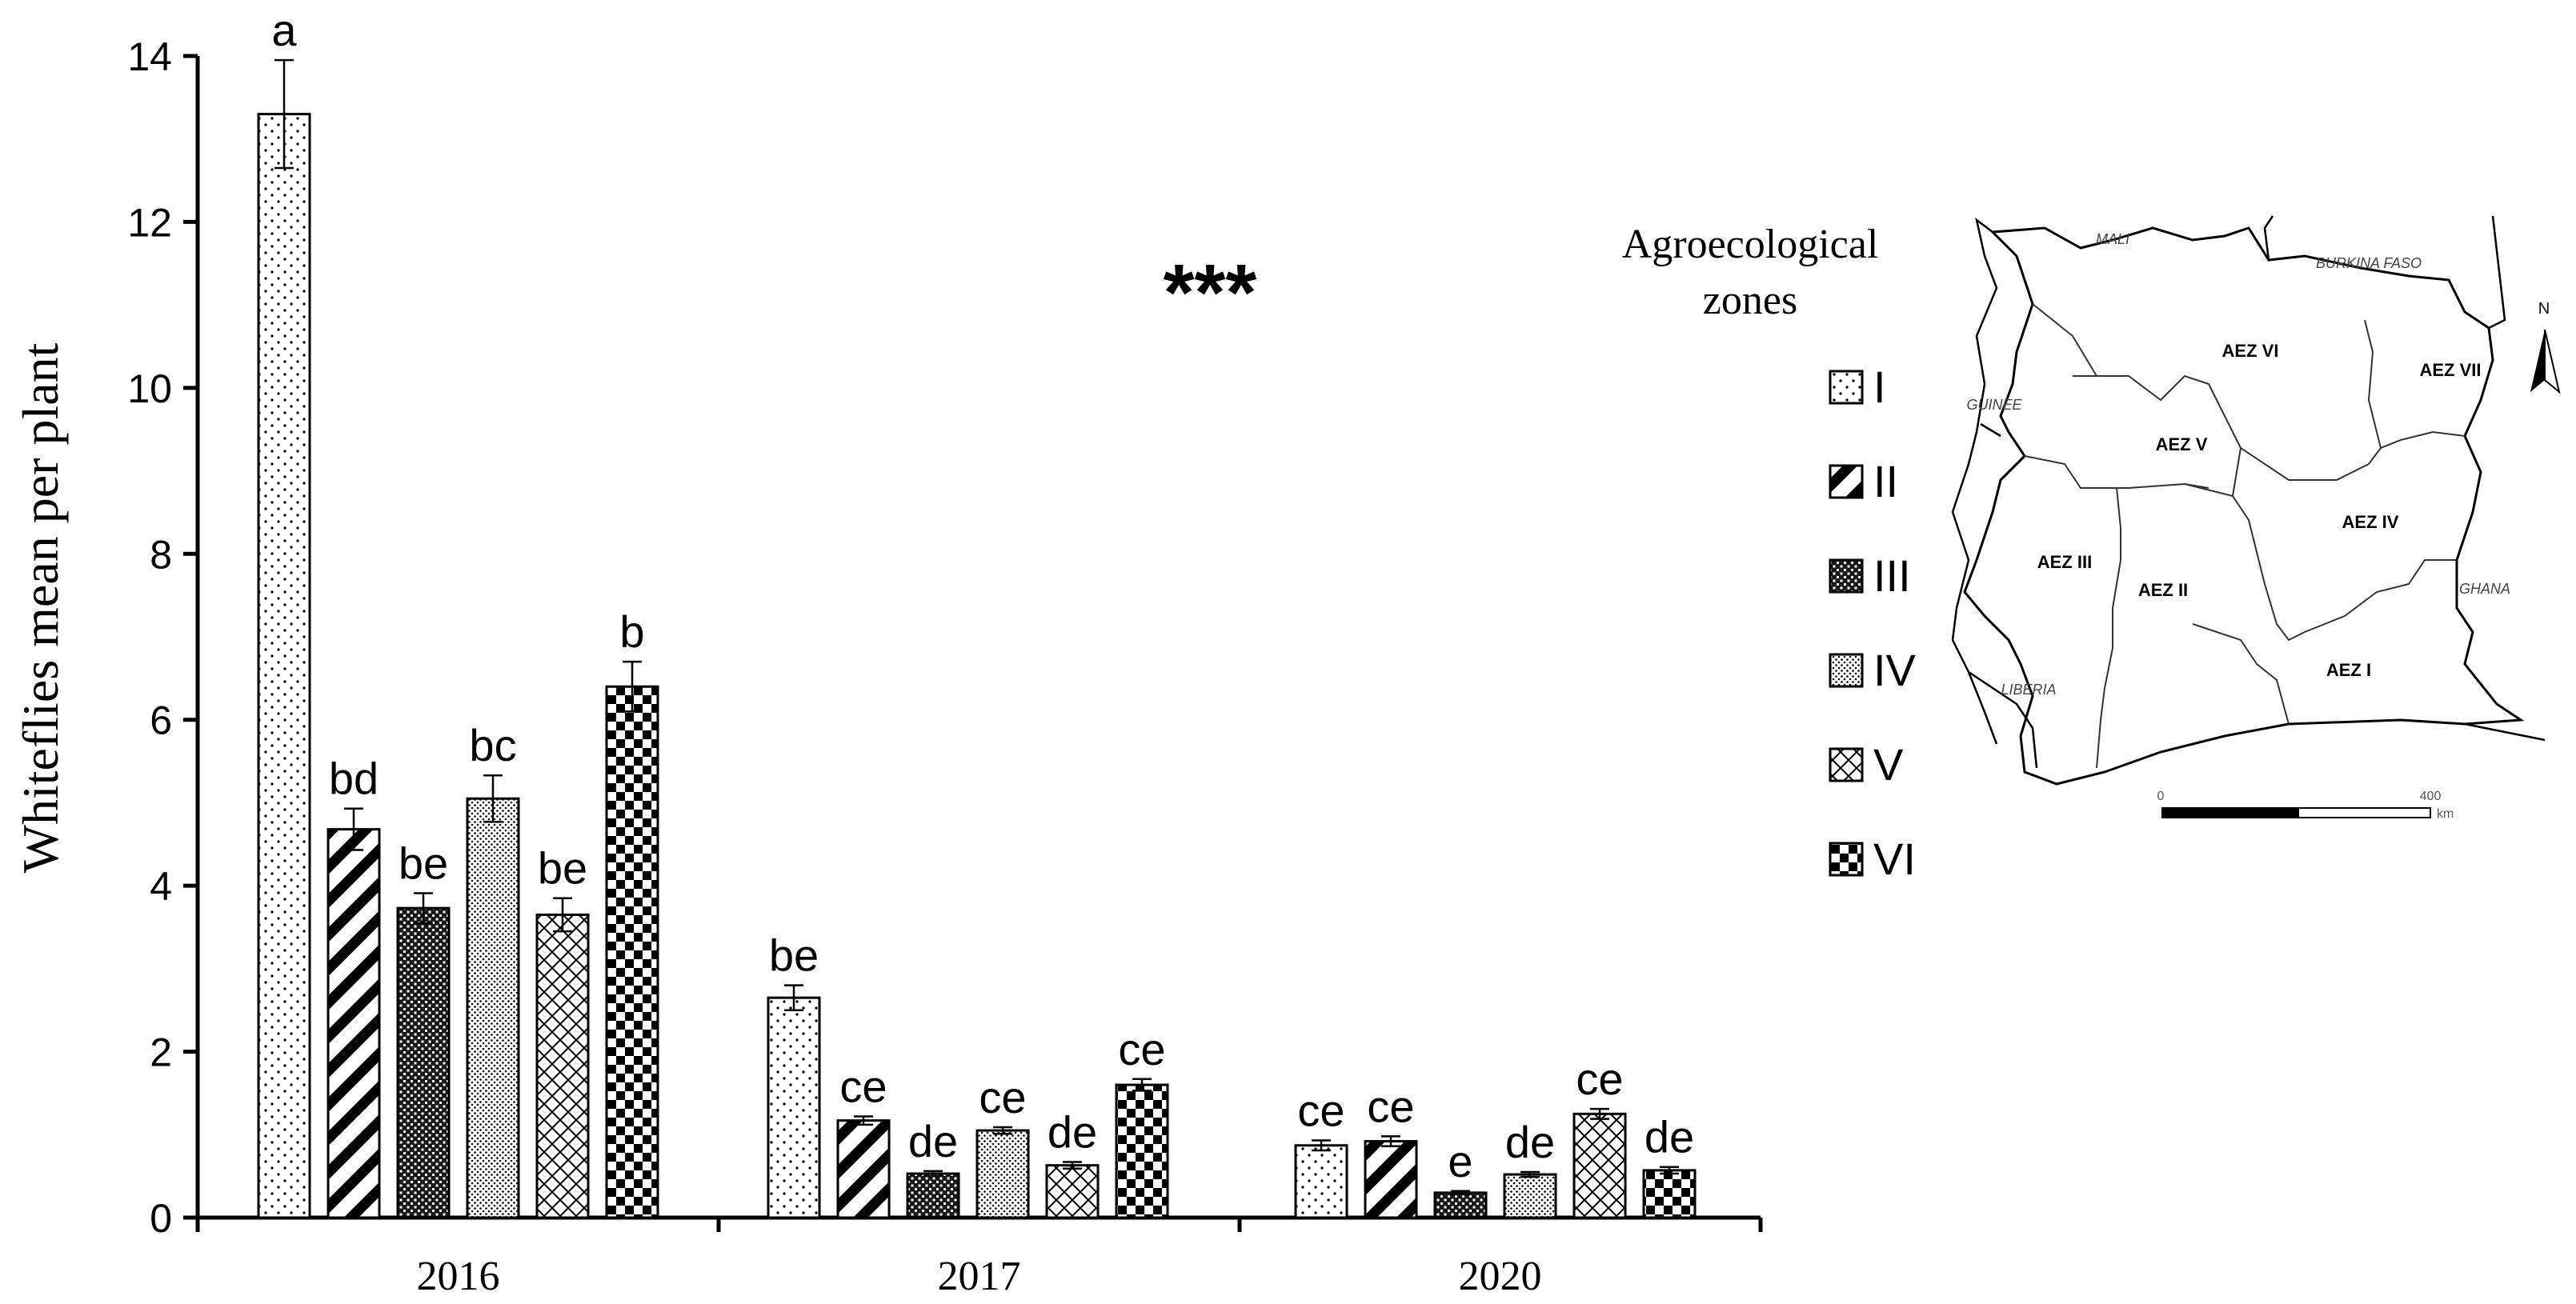 The height and width of the screenshot is (1304, 2576). What do you see at coordinates (161, 886) in the screenshot?
I see `y-tick-label: 4` at bounding box center [161, 886].